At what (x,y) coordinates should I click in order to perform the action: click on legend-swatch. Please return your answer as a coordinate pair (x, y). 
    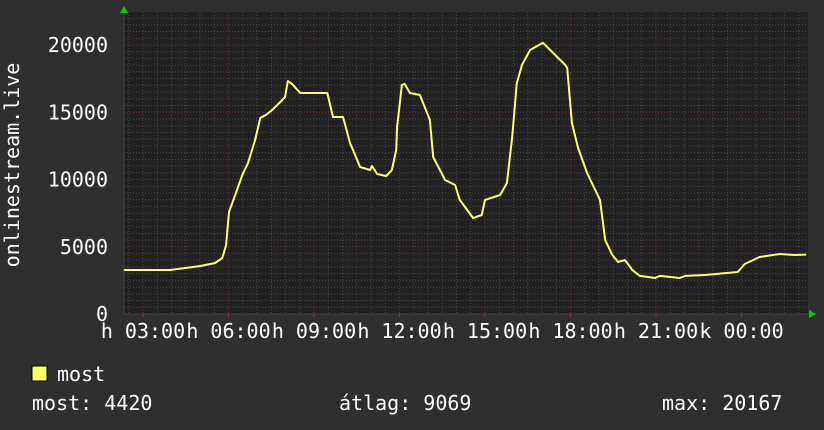
    Looking at the image, I should click on (39, 373).